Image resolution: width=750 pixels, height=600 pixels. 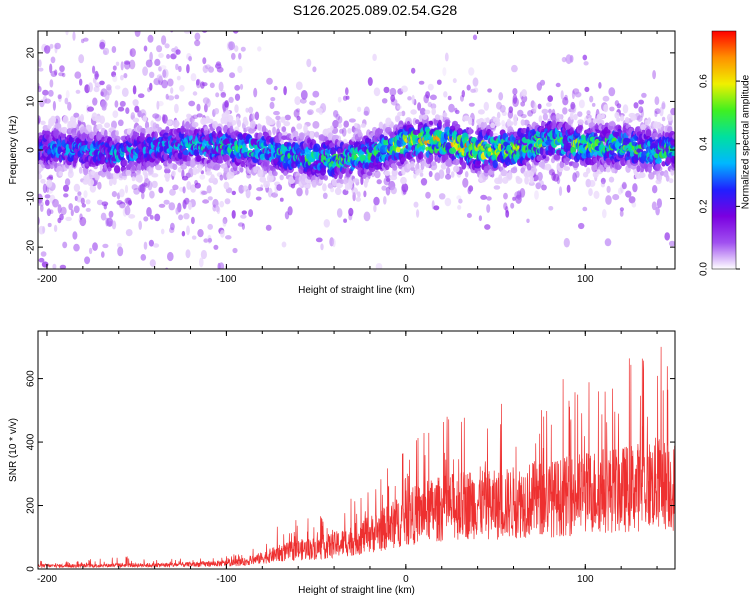 I want to click on snr-y-tick-label: 600, so click(x=31, y=378).